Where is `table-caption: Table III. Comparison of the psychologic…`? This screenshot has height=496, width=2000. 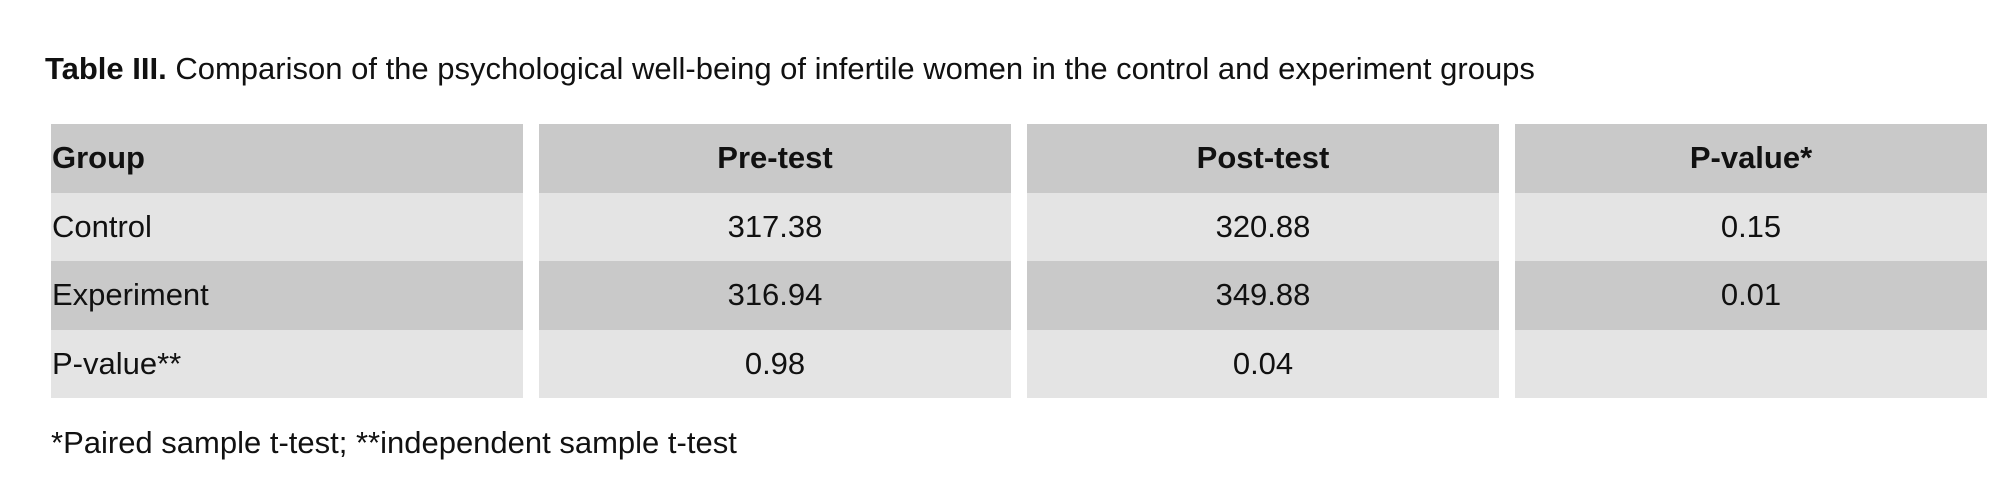
table-caption: Table III. Comparison of the psychologic… is located at coordinates (790, 69).